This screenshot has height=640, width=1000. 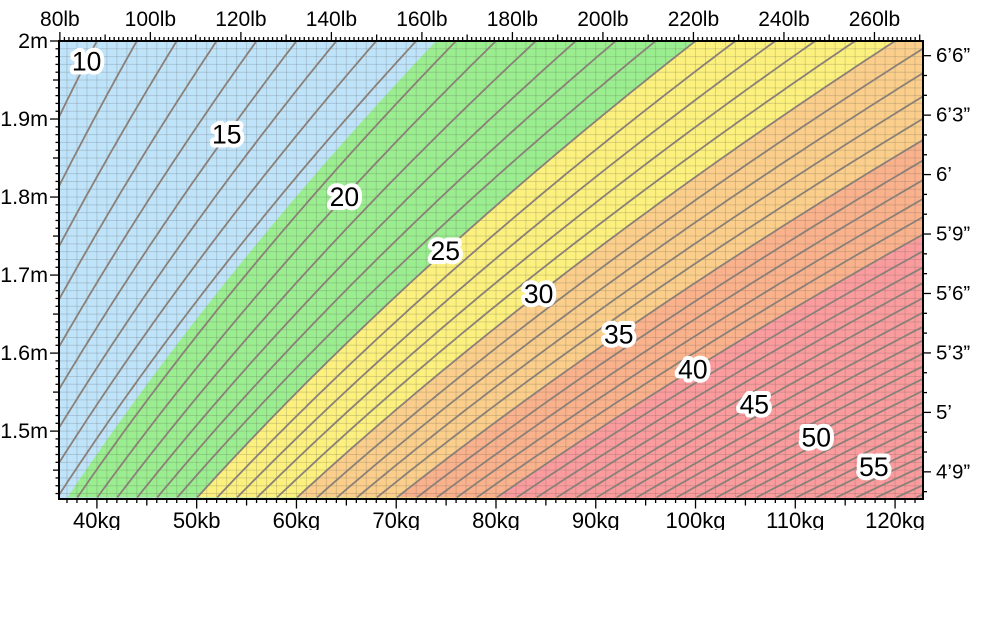 What do you see at coordinates (24, 119) in the screenshot?
I see `tick-label-1.9m: 1.9m` at bounding box center [24, 119].